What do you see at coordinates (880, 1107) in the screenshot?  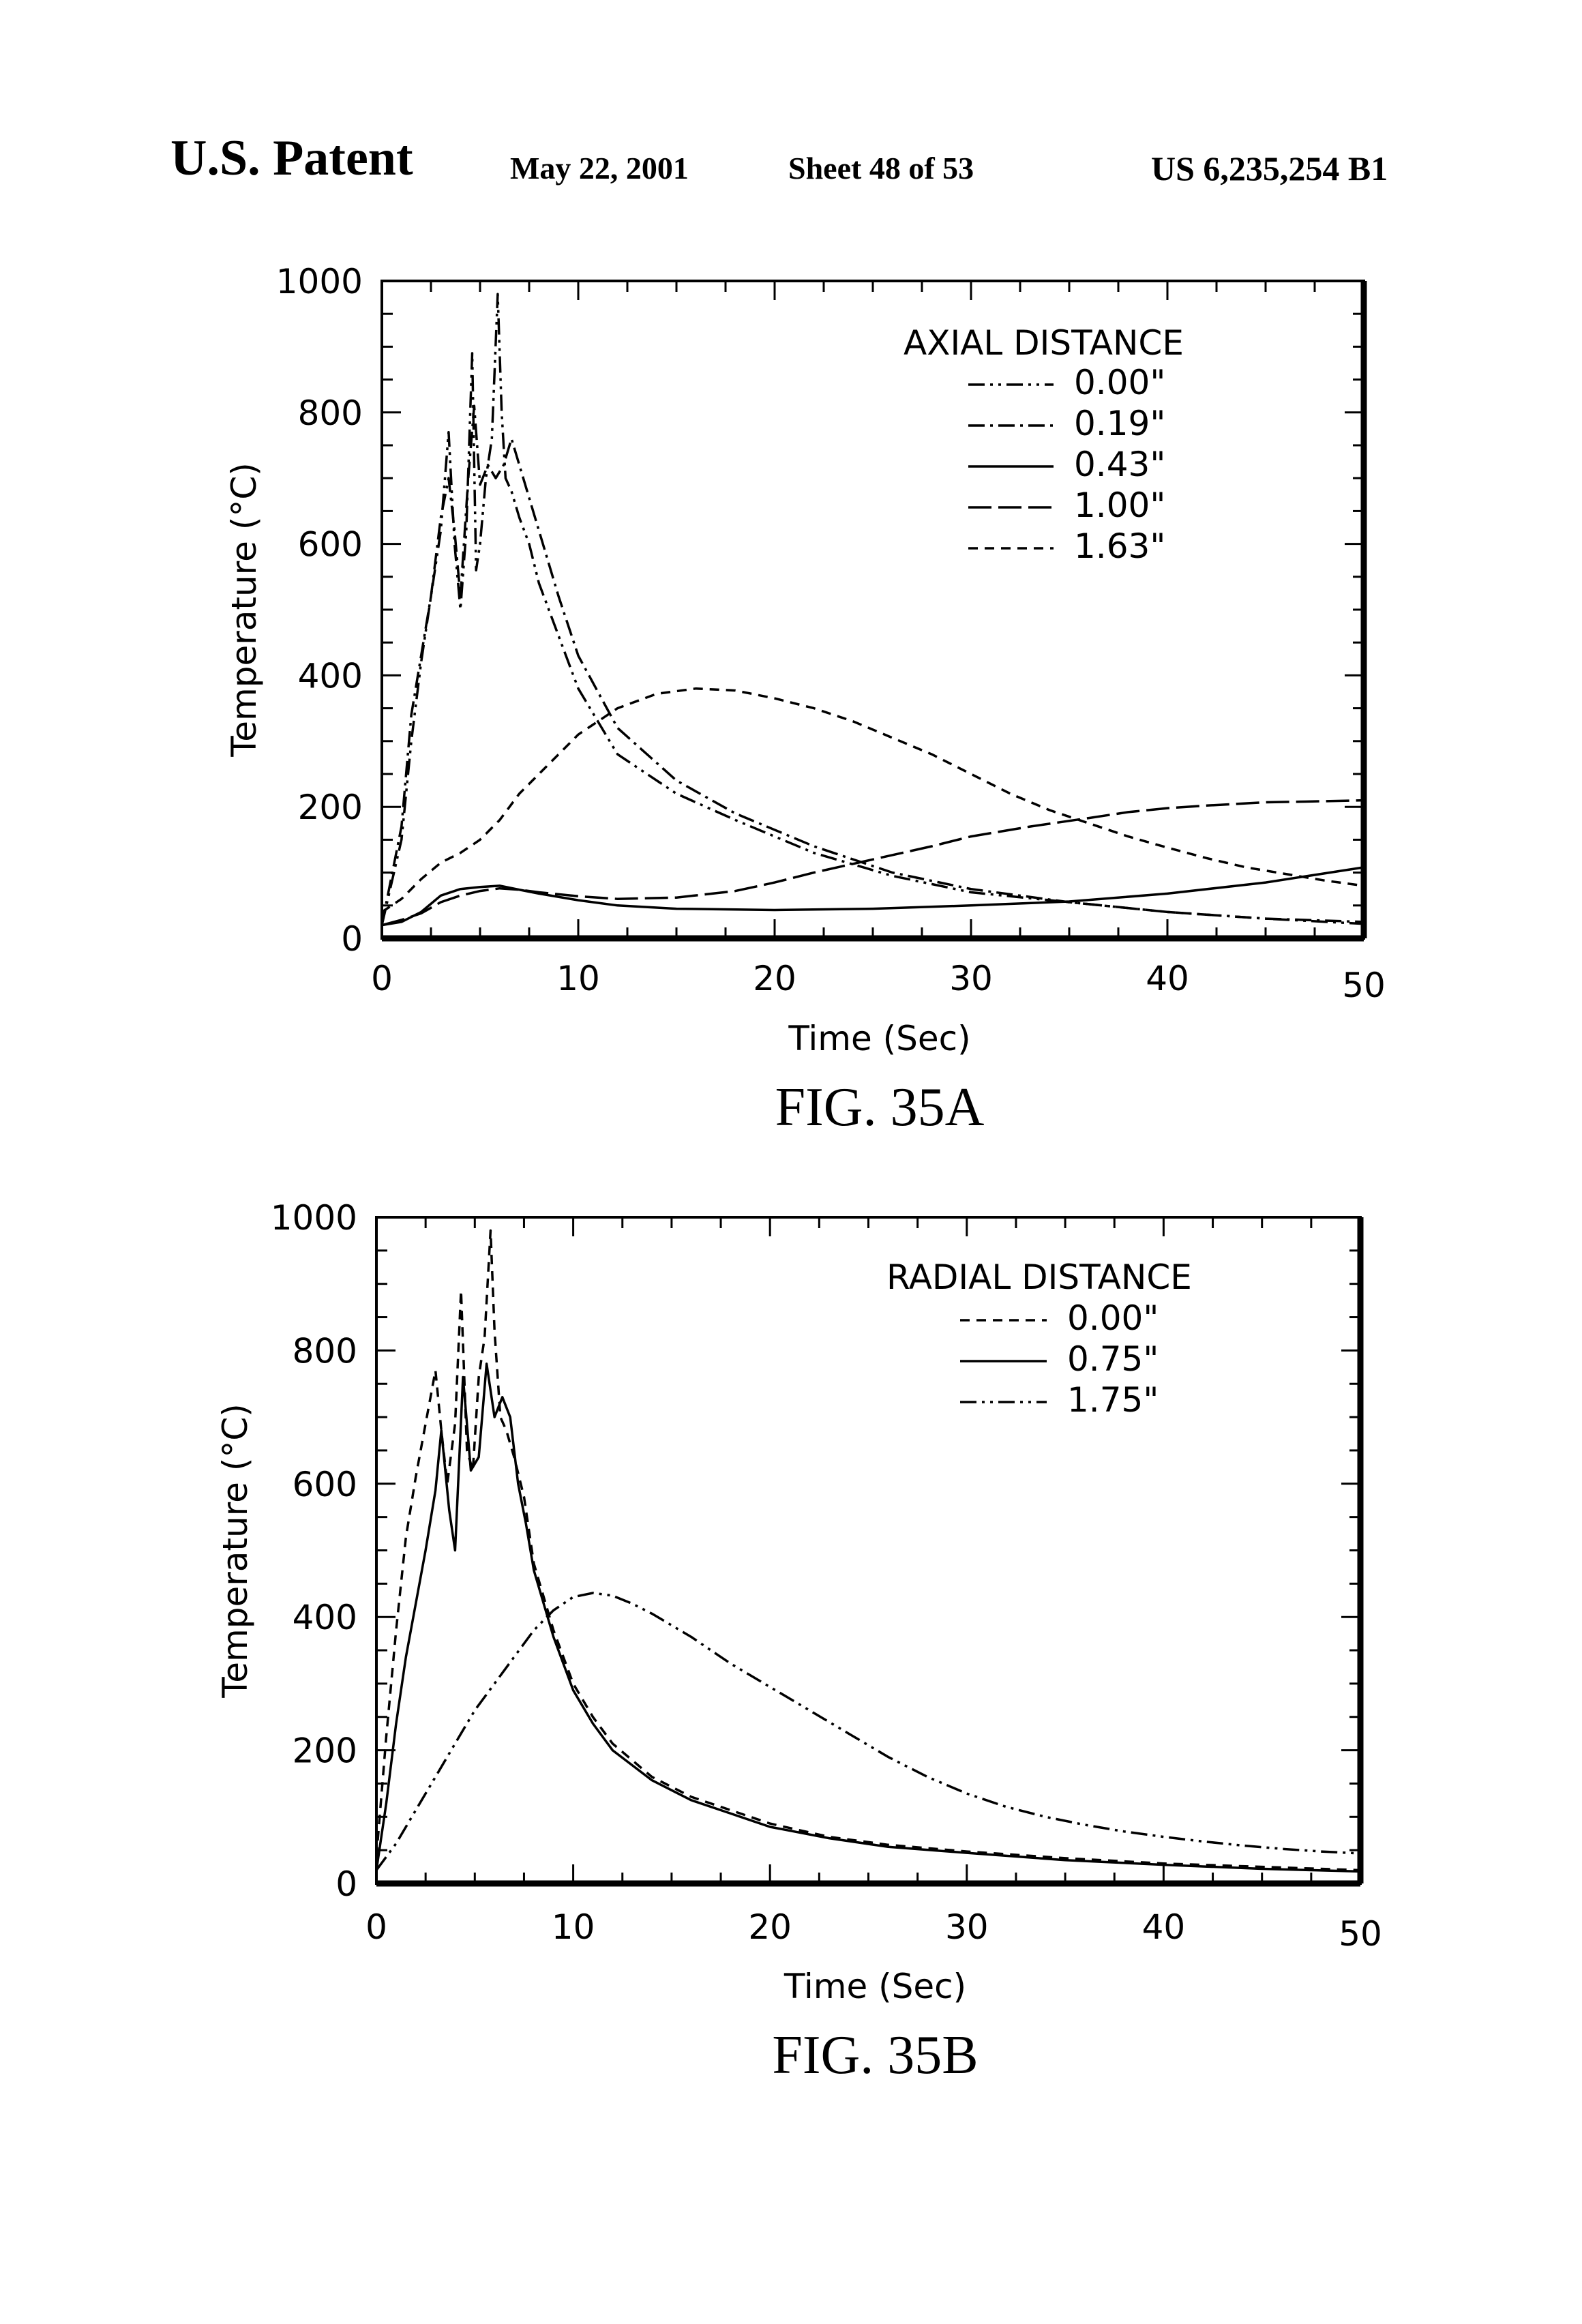 I see `figure-label: FIG. 35A` at bounding box center [880, 1107].